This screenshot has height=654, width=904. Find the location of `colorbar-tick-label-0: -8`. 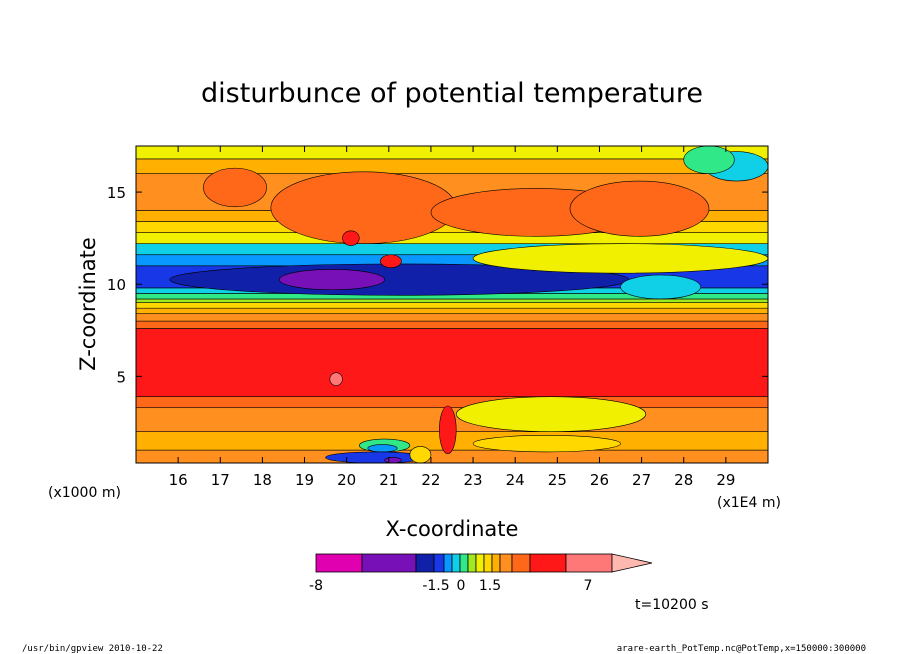

colorbar-tick-label-0: -8 is located at coordinates (316, 586).